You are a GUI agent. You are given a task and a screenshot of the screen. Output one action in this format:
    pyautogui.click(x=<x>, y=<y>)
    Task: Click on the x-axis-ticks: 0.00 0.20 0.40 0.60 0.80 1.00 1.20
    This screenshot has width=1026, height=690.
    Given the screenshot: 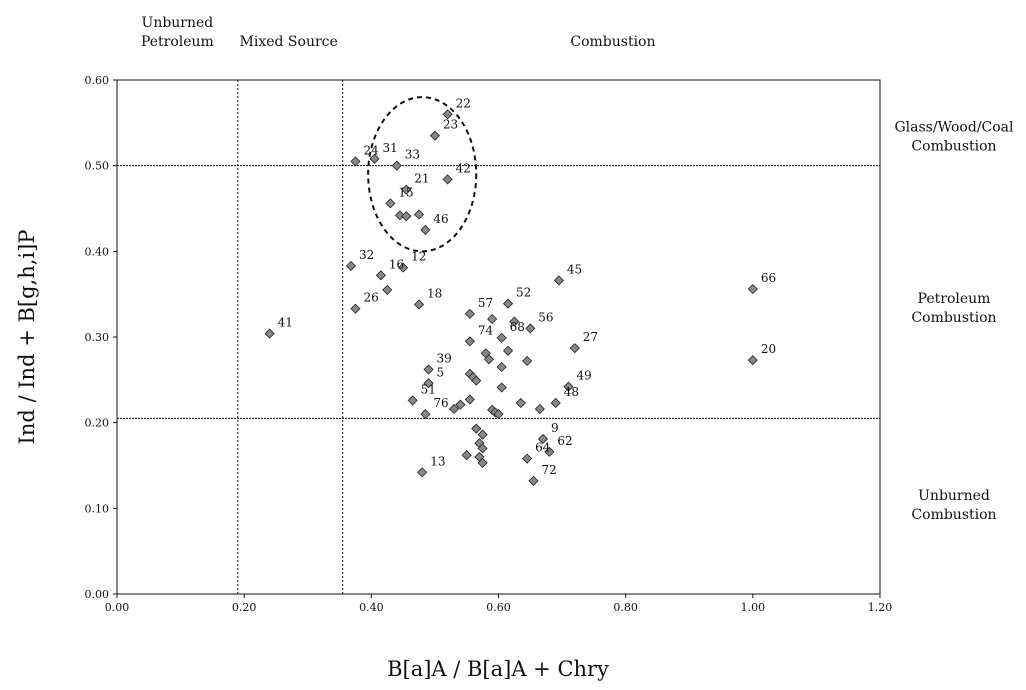 What is the action you would take?
    pyautogui.click(x=499, y=604)
    